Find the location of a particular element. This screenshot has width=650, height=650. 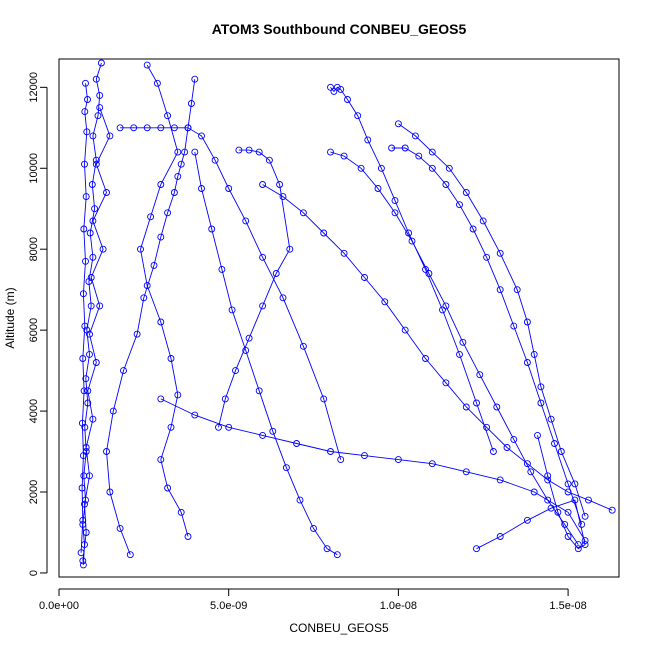

y-tick-label: 4000 is located at coordinates (34, 411).